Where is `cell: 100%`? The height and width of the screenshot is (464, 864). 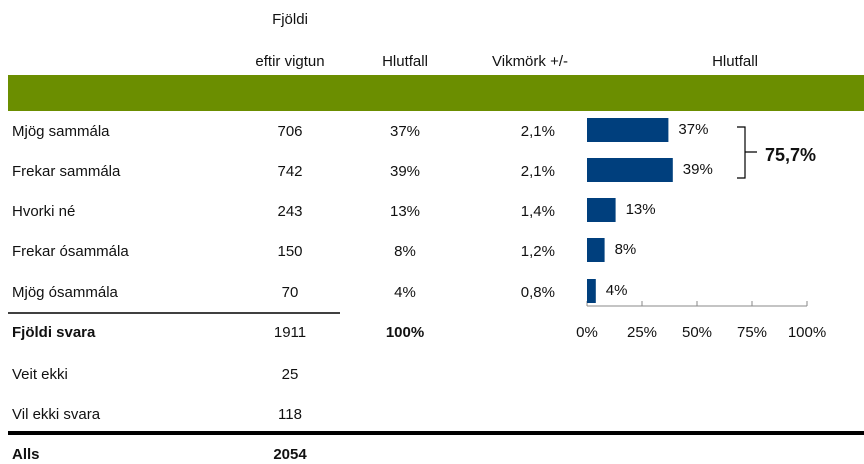
cell: 100% is located at coordinates (405, 332).